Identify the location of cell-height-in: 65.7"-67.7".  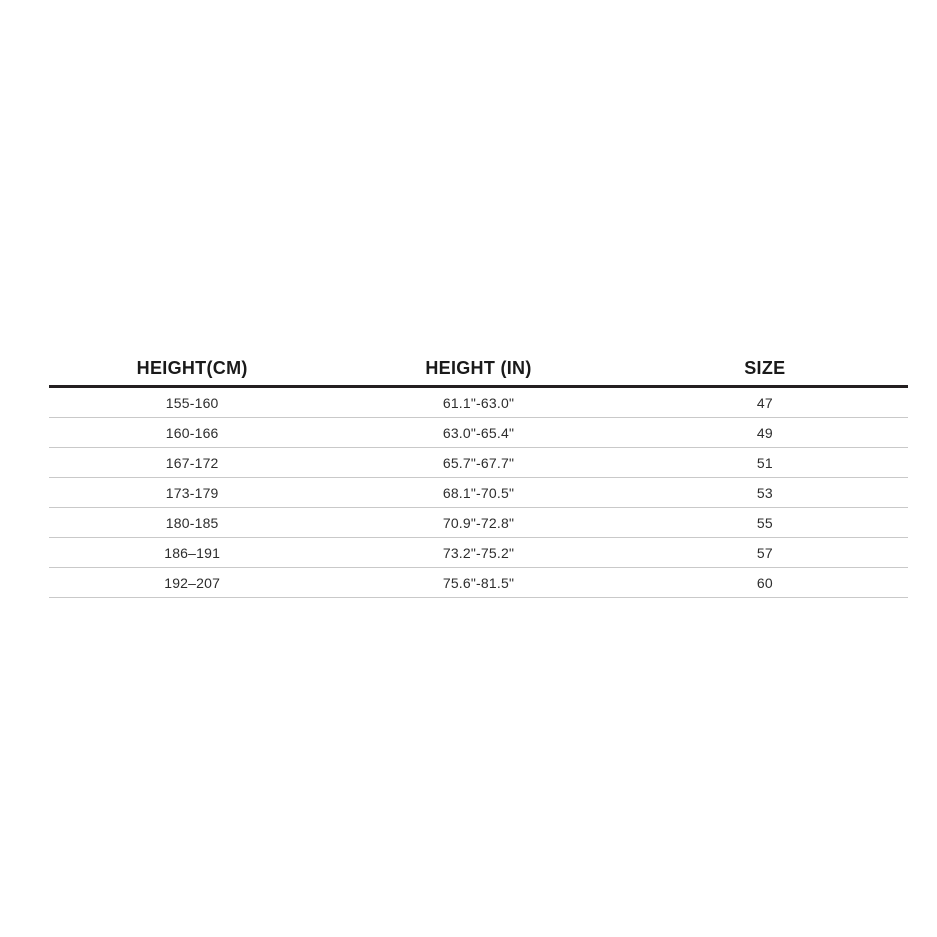
(478, 462).